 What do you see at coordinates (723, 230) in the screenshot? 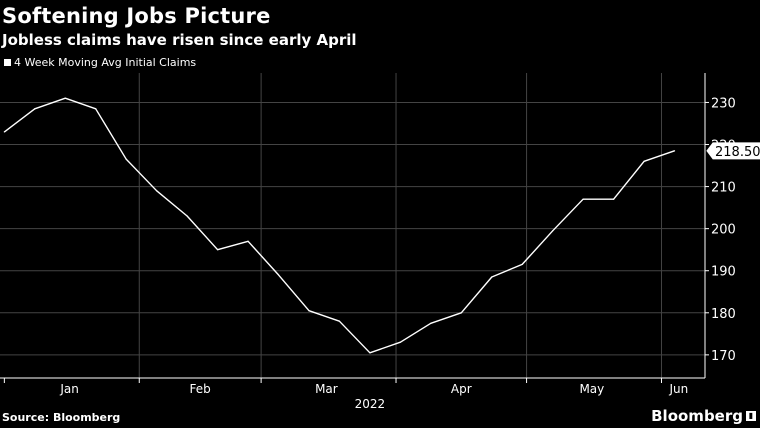
I see `y-tick-label: 200` at bounding box center [723, 230].